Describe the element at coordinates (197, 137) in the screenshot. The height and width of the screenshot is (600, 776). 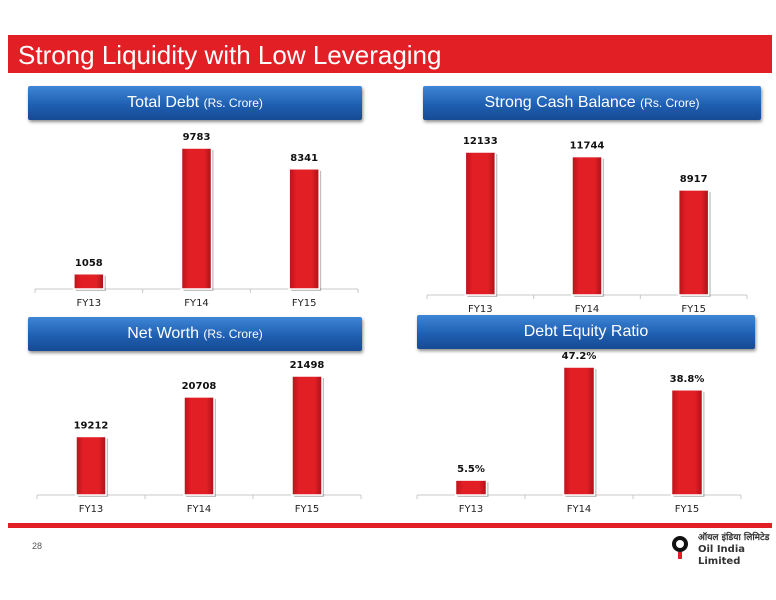
I see `data-label: 9783` at that location.